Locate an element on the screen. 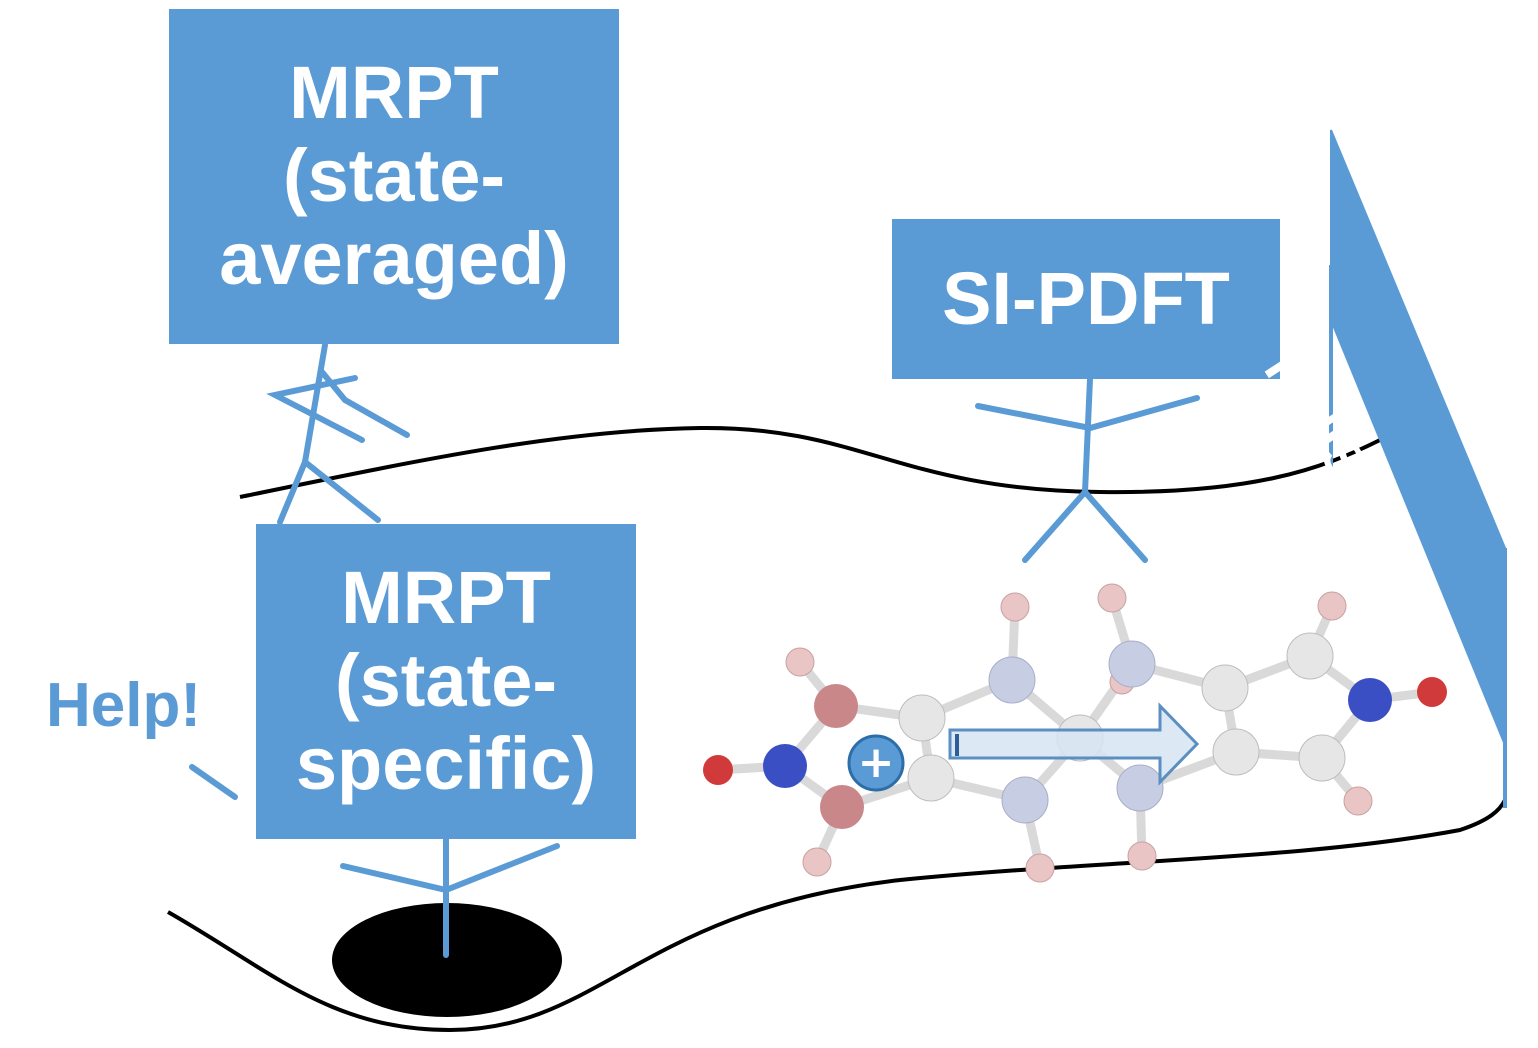  mrpt-specific-line-2: (state- is located at coordinates (446, 681).